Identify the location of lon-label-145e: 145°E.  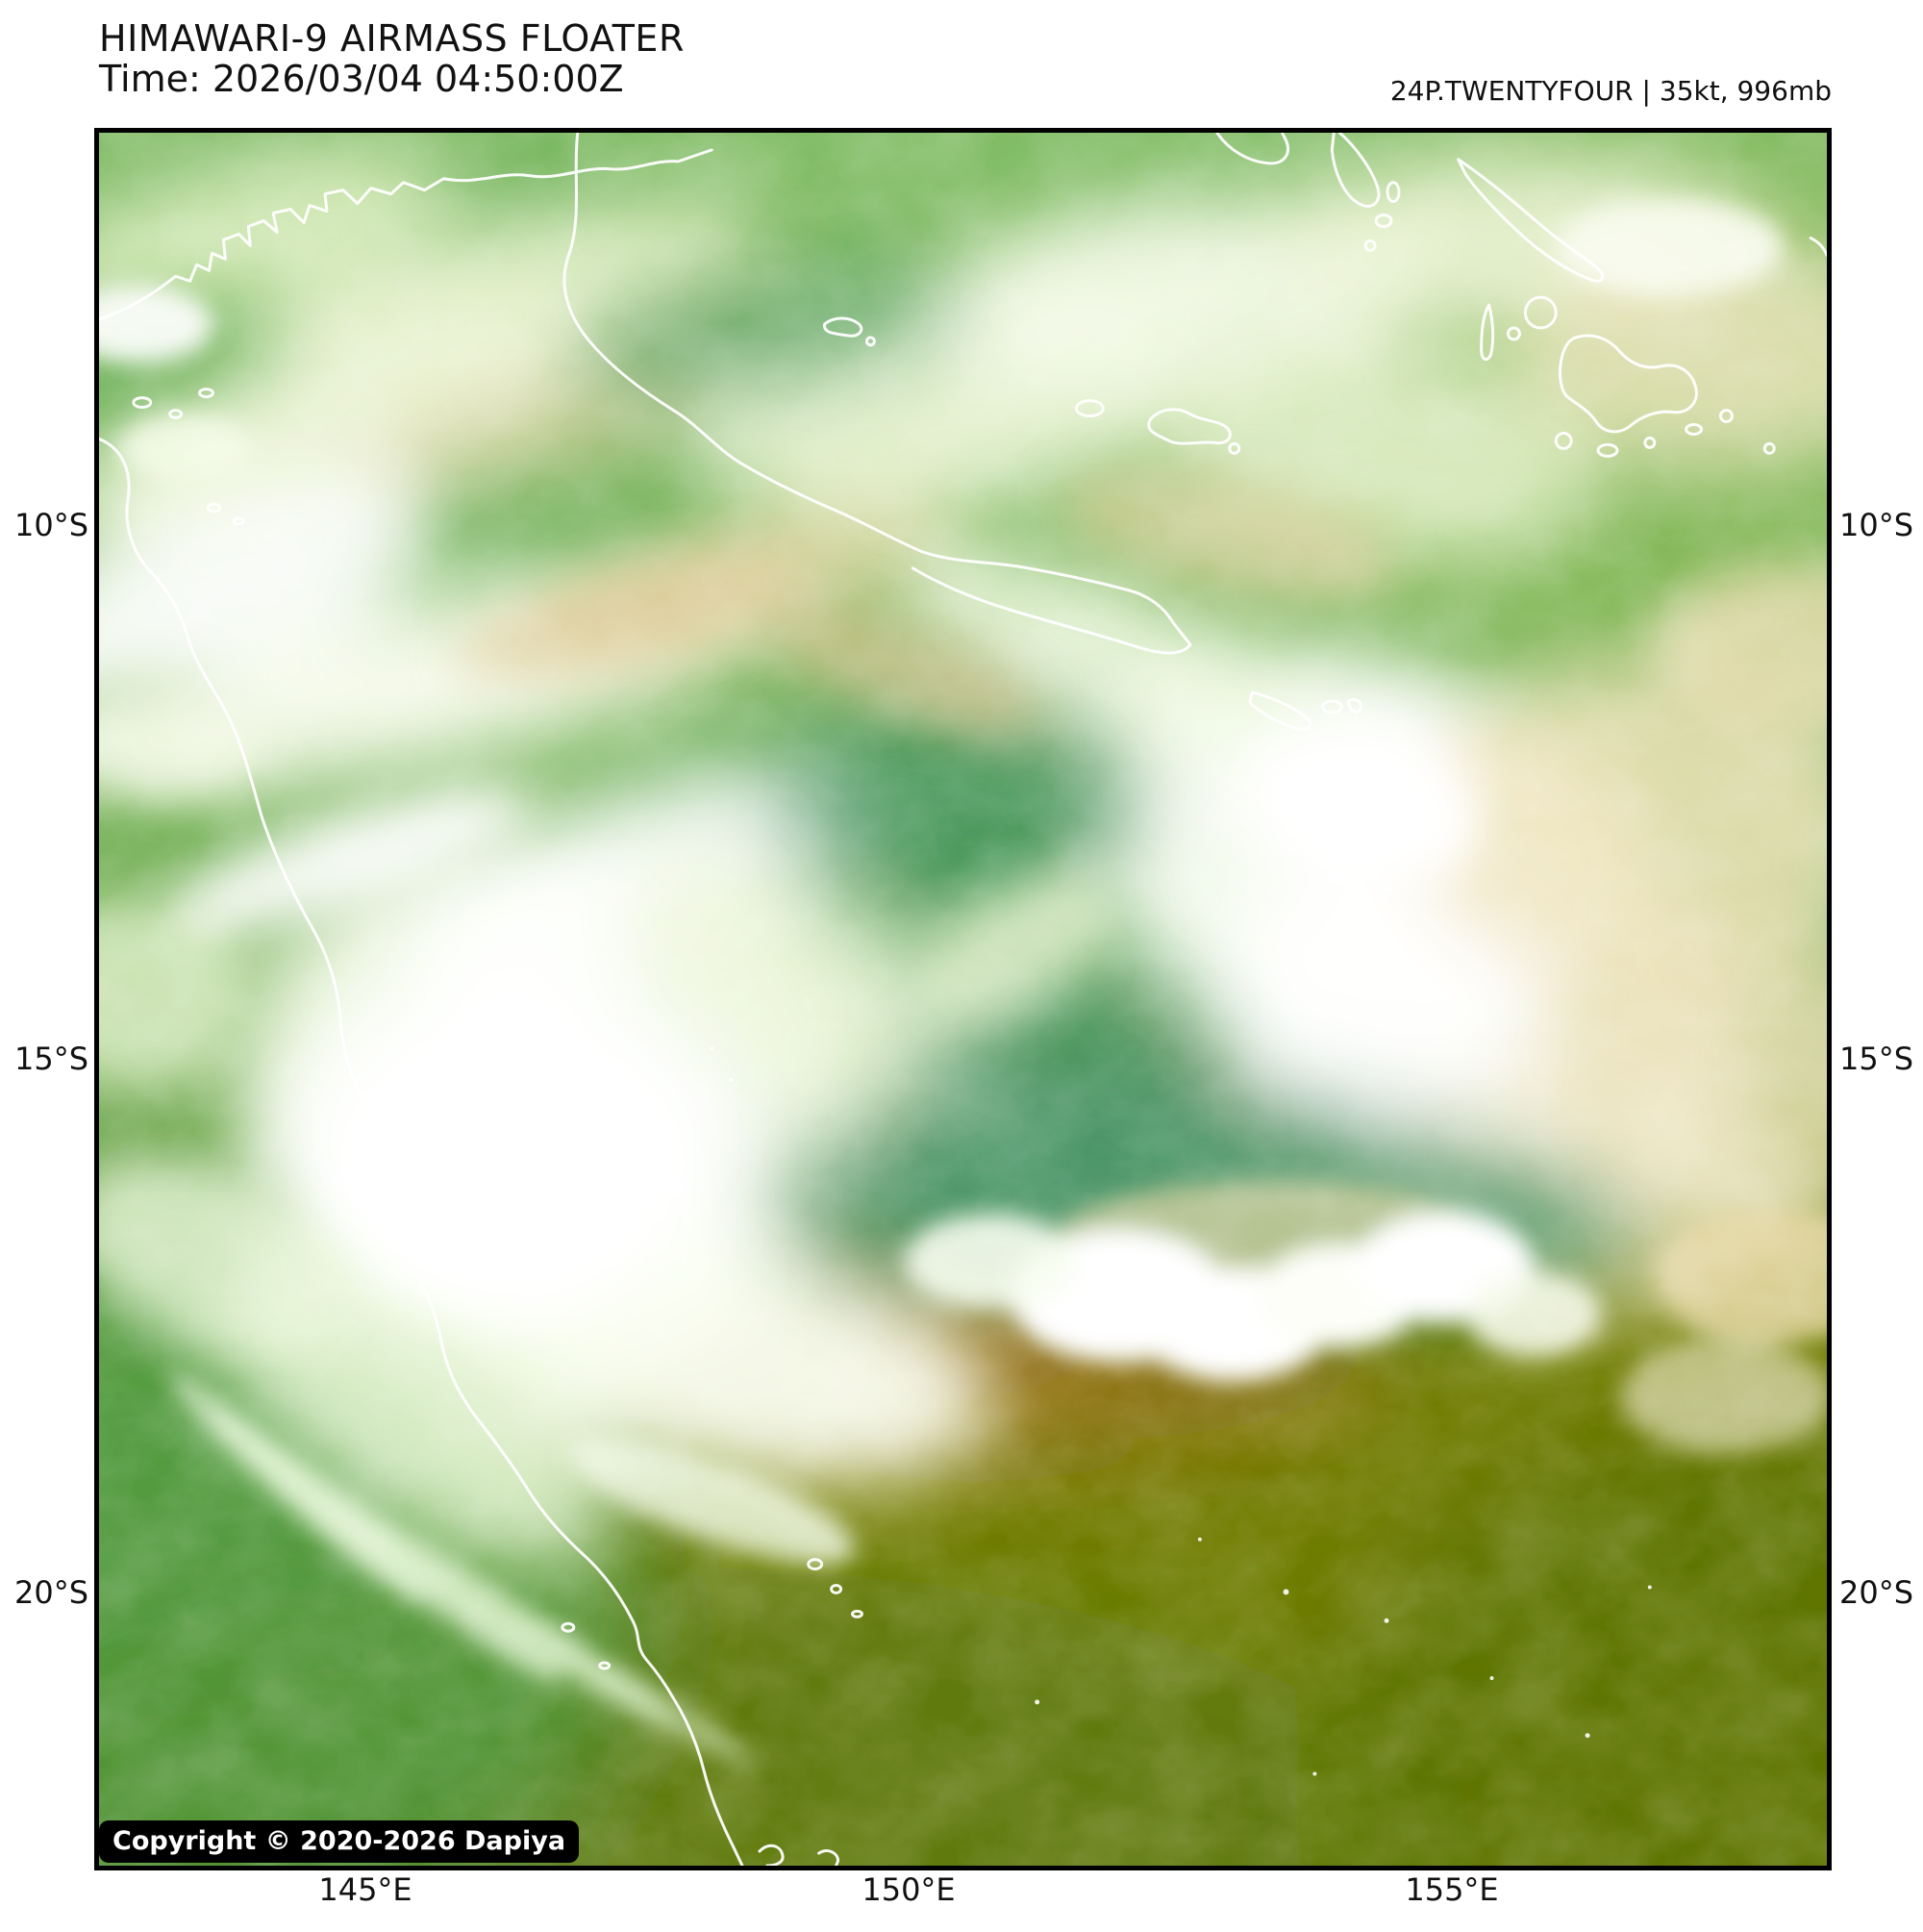
(365, 1889).